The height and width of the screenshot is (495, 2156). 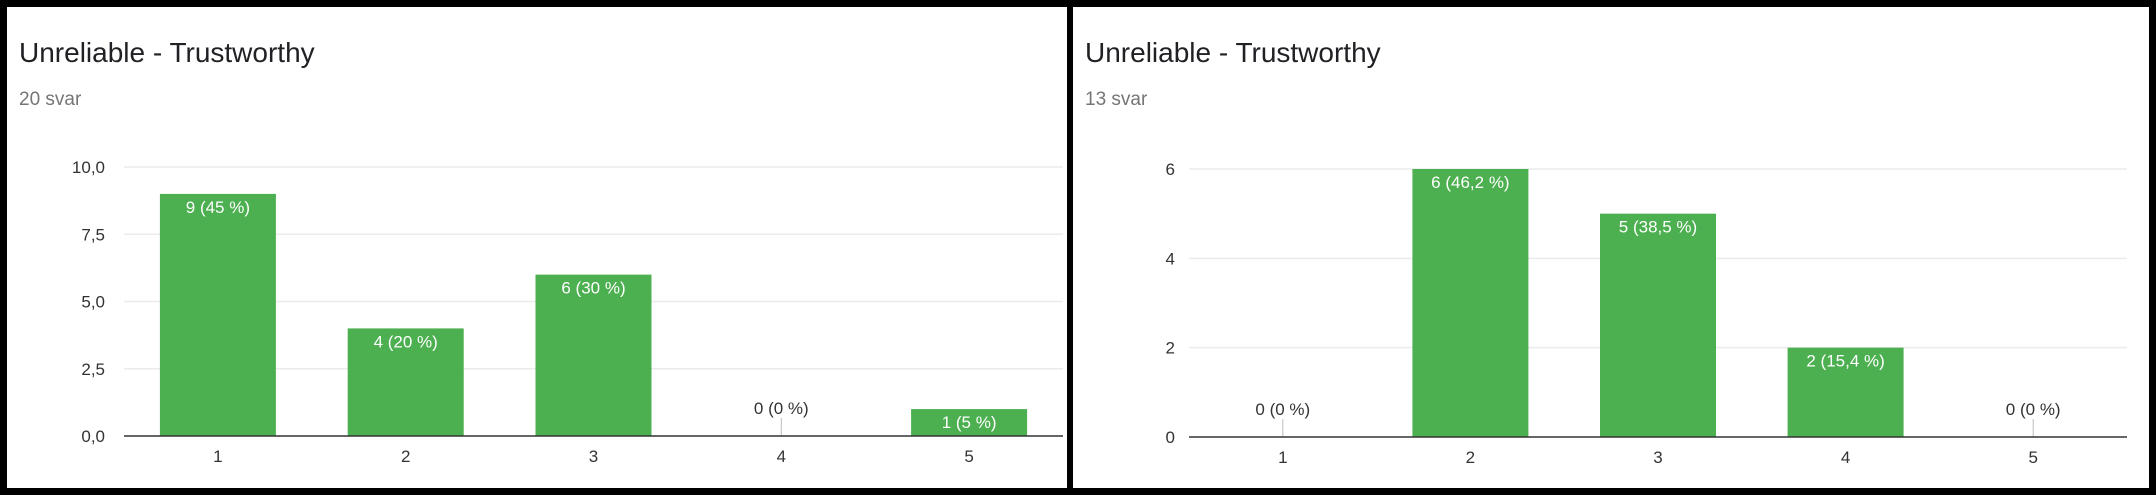 What do you see at coordinates (50, 99) in the screenshot?
I see `response-count: 20 svar` at bounding box center [50, 99].